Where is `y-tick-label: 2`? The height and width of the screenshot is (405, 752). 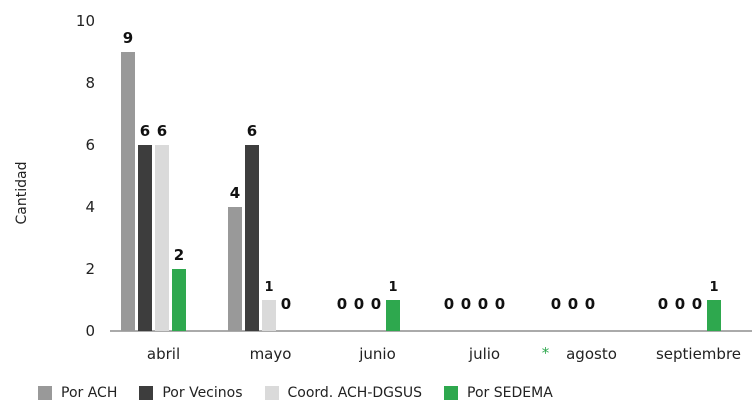
y-tick-label: 2 is located at coordinates (90, 269).